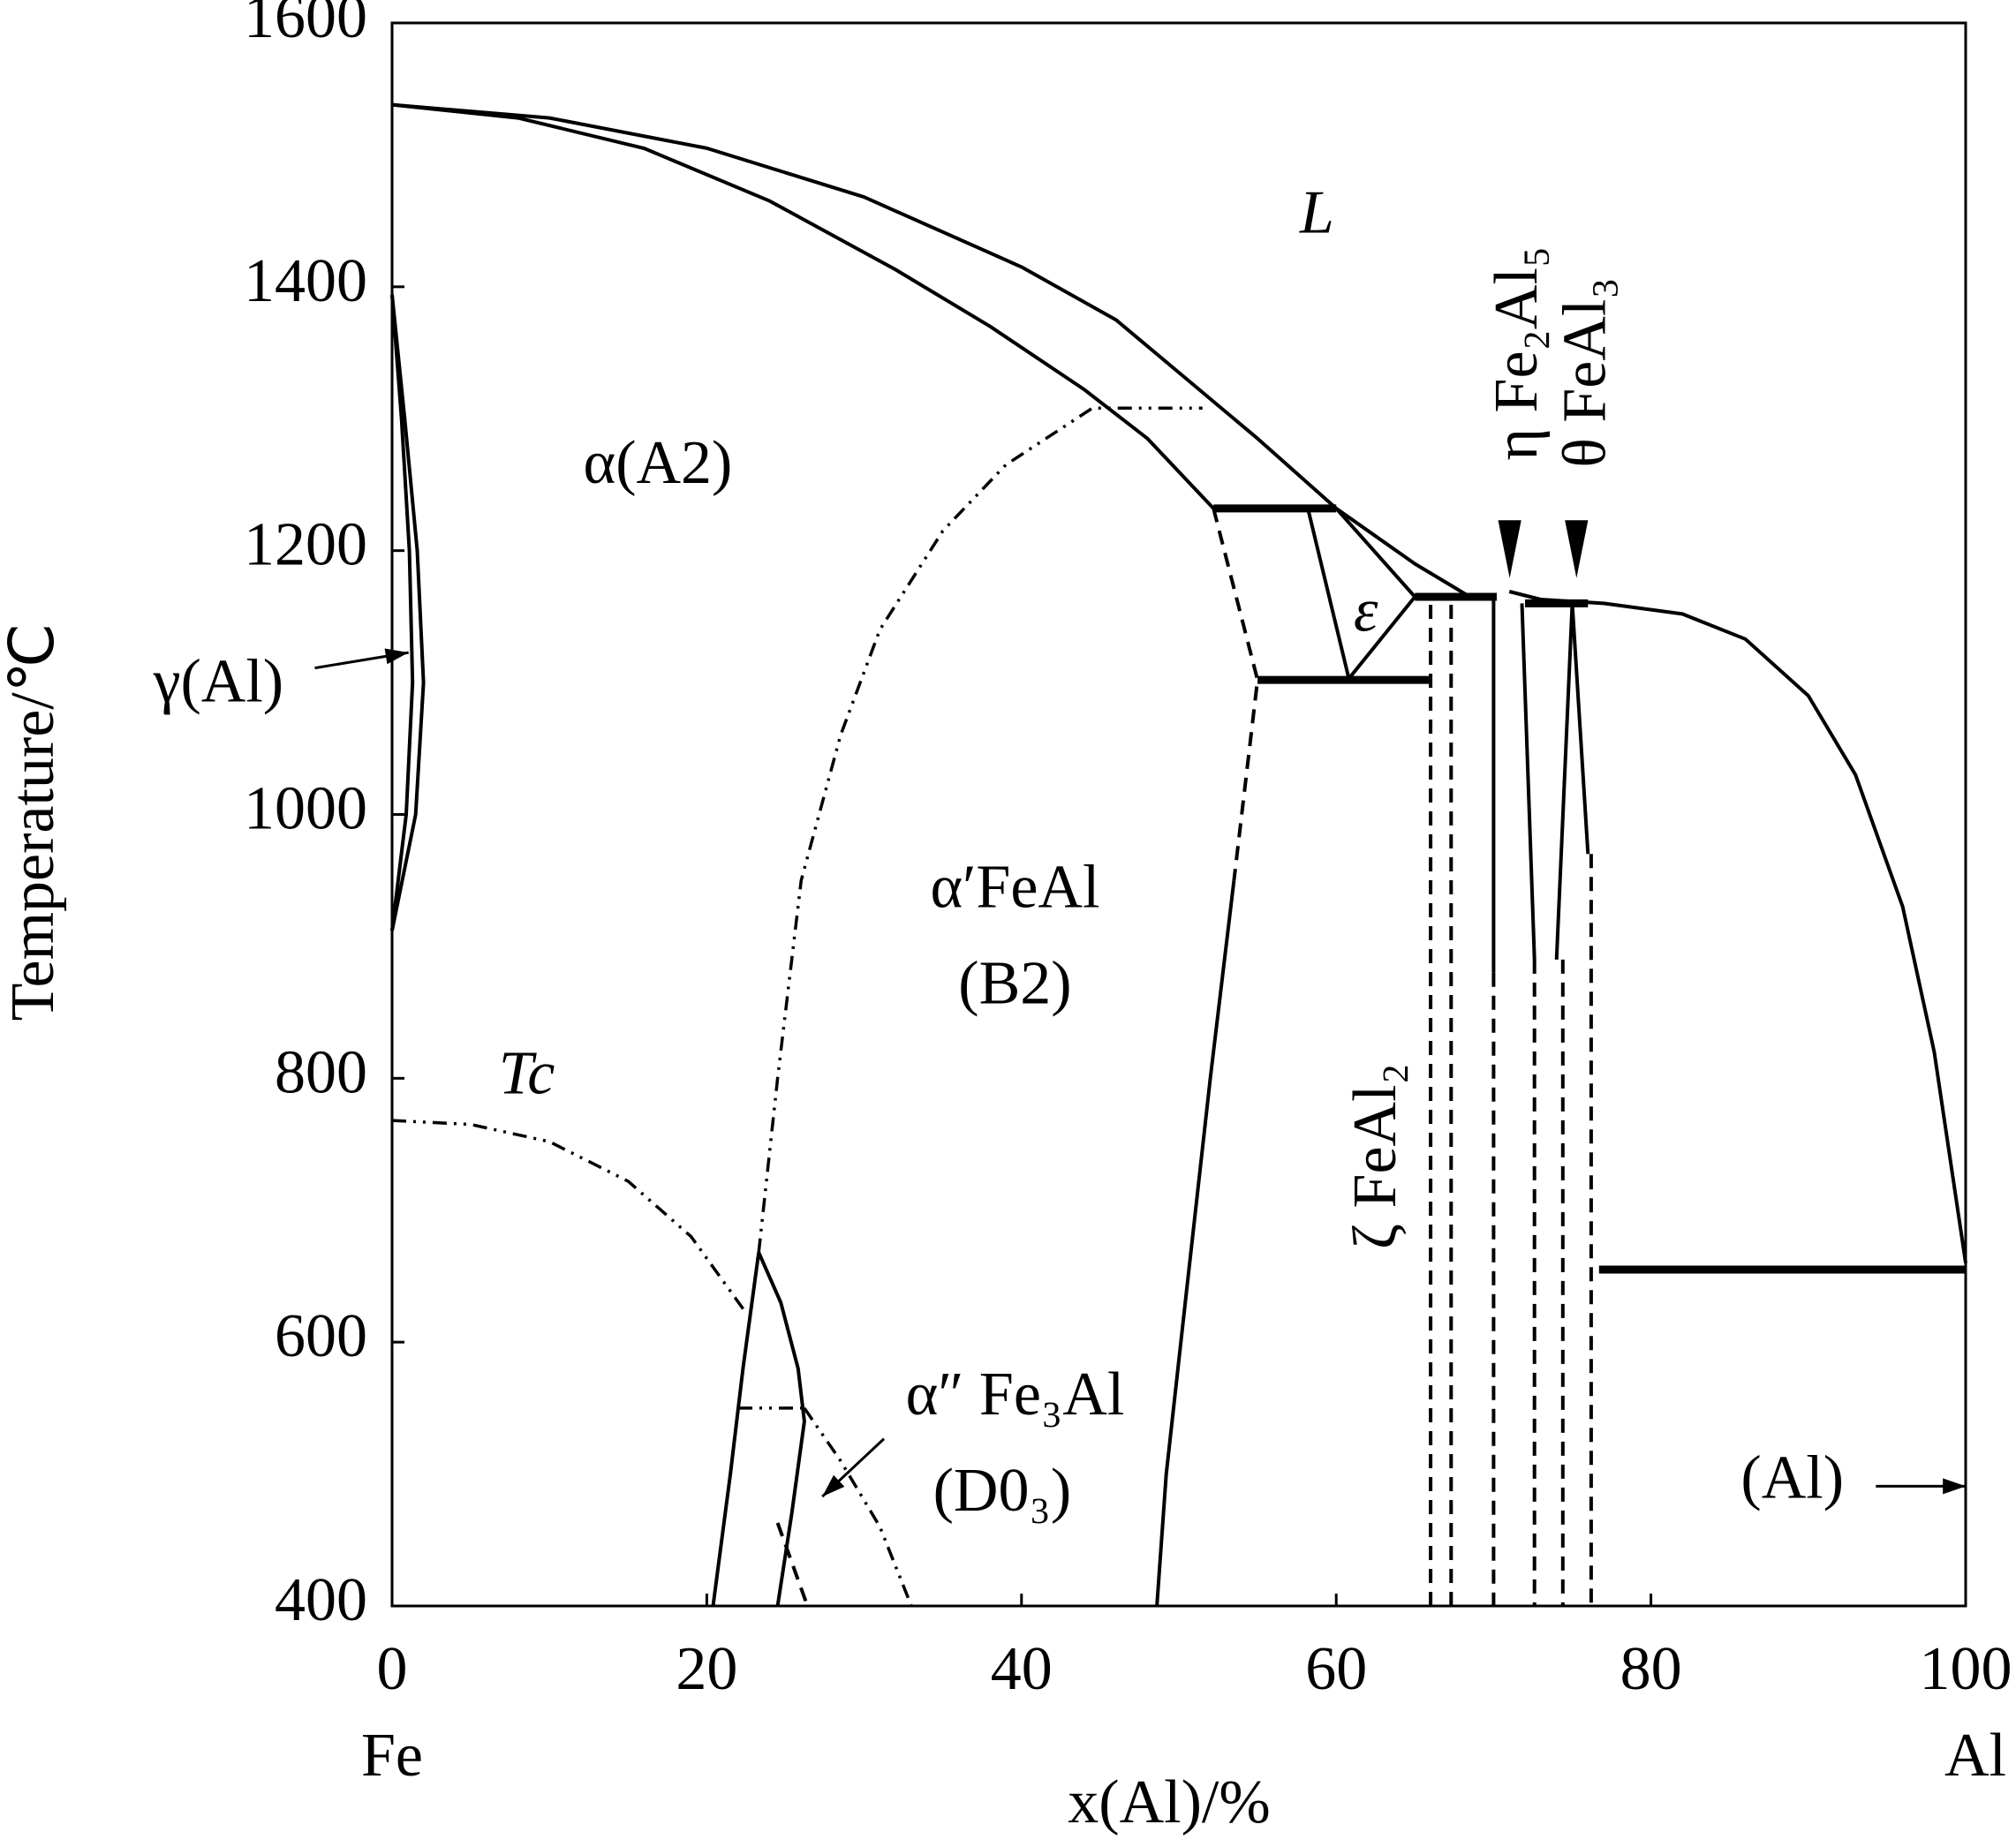 The height and width of the screenshot is (1847, 2016). What do you see at coordinates (527, 1073) in the screenshot?
I see `region-label: Tc` at bounding box center [527, 1073].